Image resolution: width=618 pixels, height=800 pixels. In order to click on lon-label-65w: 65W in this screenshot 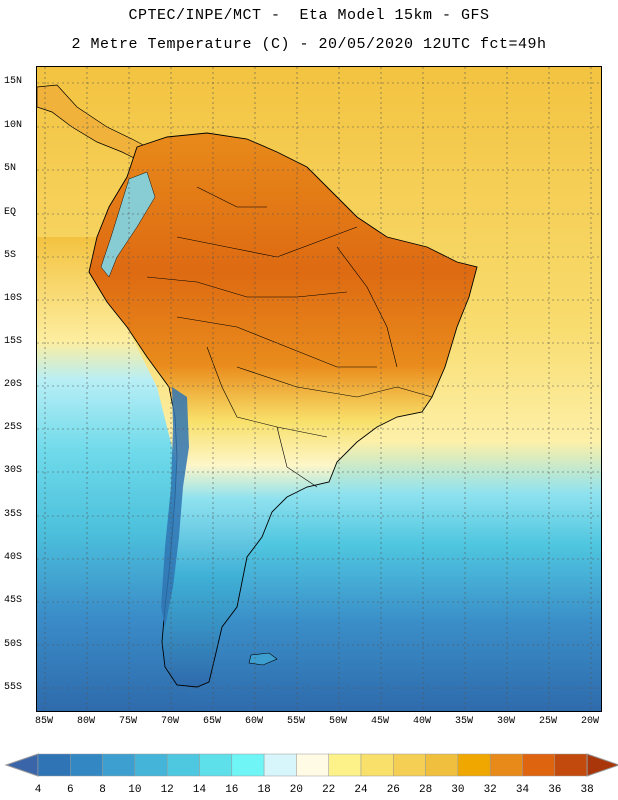, I will do `click(211, 721)`.